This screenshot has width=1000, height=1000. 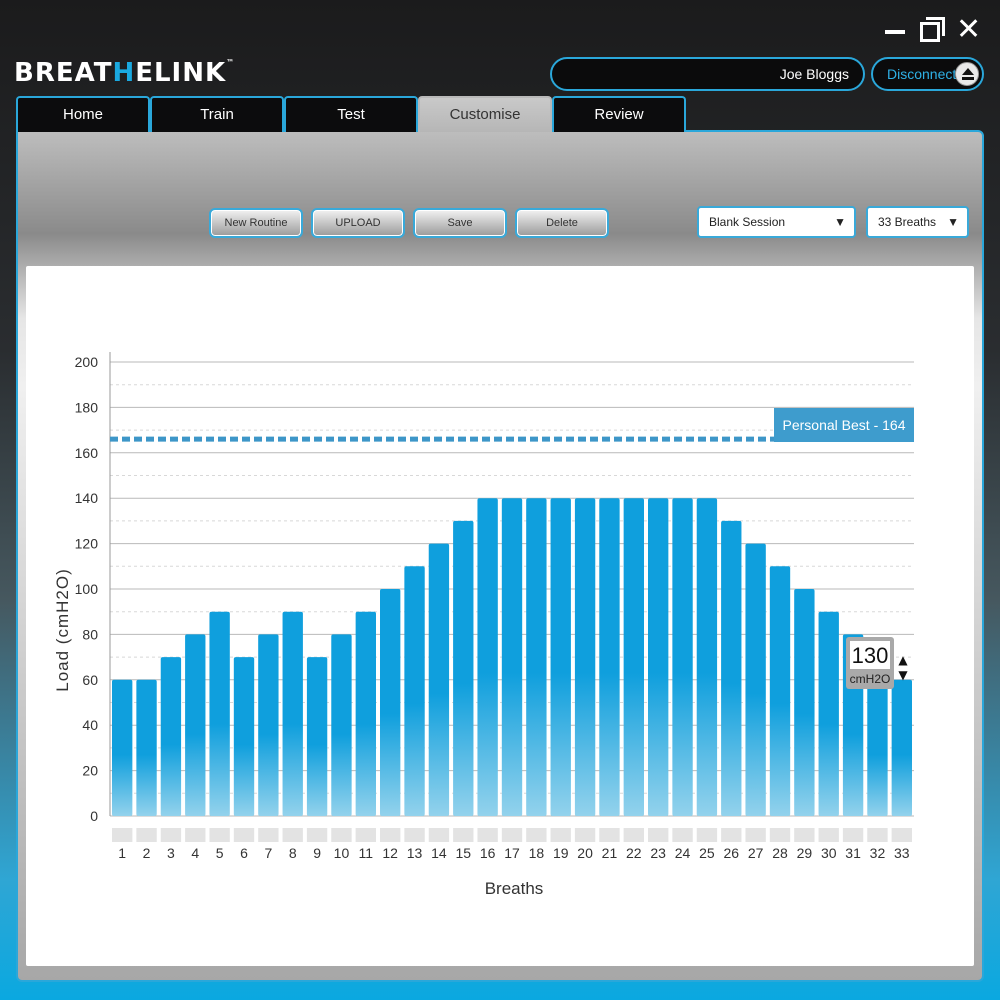 I want to click on y-tick-label: 40, so click(x=90, y=725).